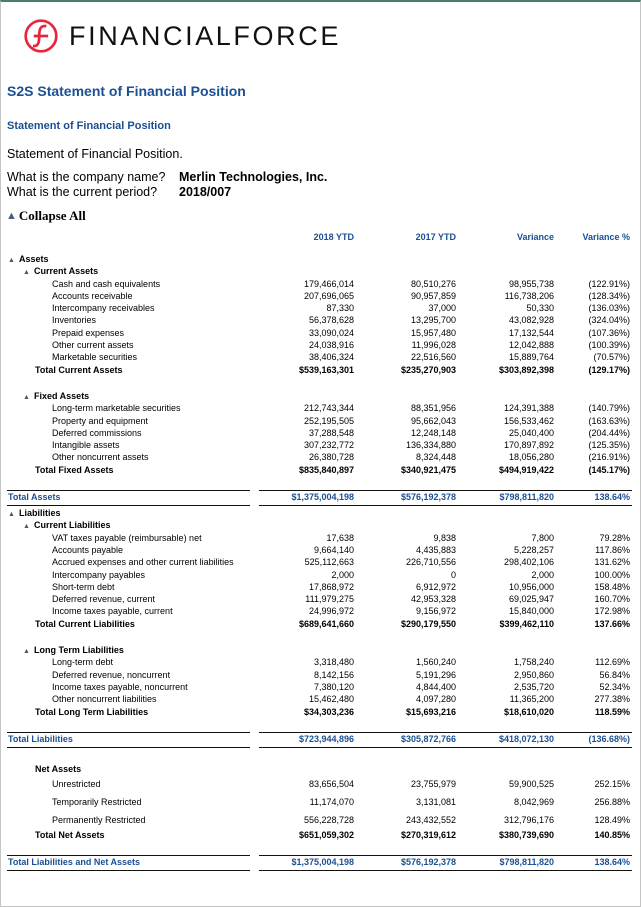  What do you see at coordinates (611, 357) in the screenshot?
I see `value-variance-pct: (70.57%)` at bounding box center [611, 357].